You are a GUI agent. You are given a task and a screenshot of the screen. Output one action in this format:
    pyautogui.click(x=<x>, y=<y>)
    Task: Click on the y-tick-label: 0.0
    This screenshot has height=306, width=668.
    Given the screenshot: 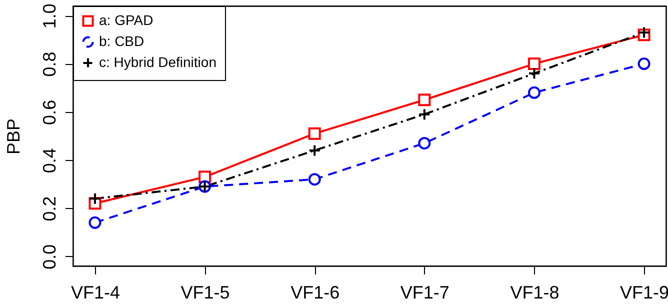 What is the action you would take?
    pyautogui.click(x=50, y=257)
    